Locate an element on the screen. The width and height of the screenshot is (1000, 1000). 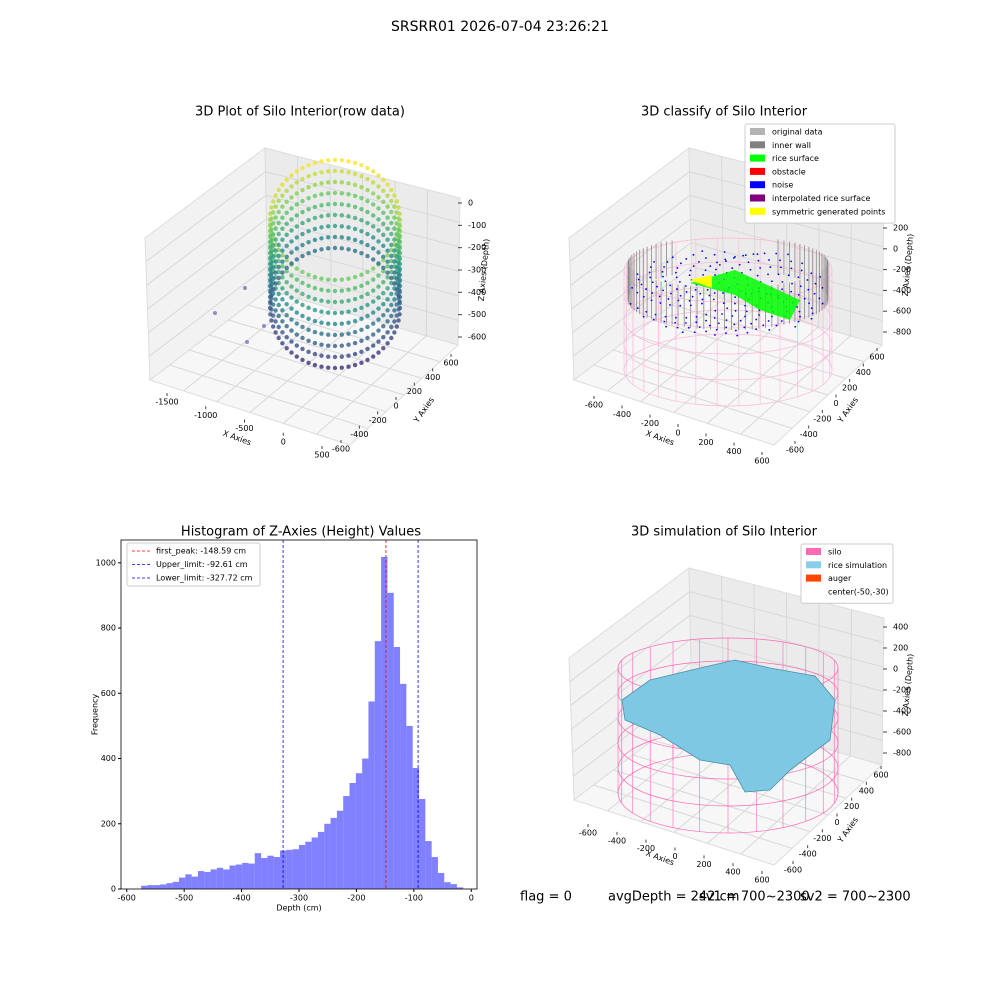
pane-grid is located at coordinates (371, 385).